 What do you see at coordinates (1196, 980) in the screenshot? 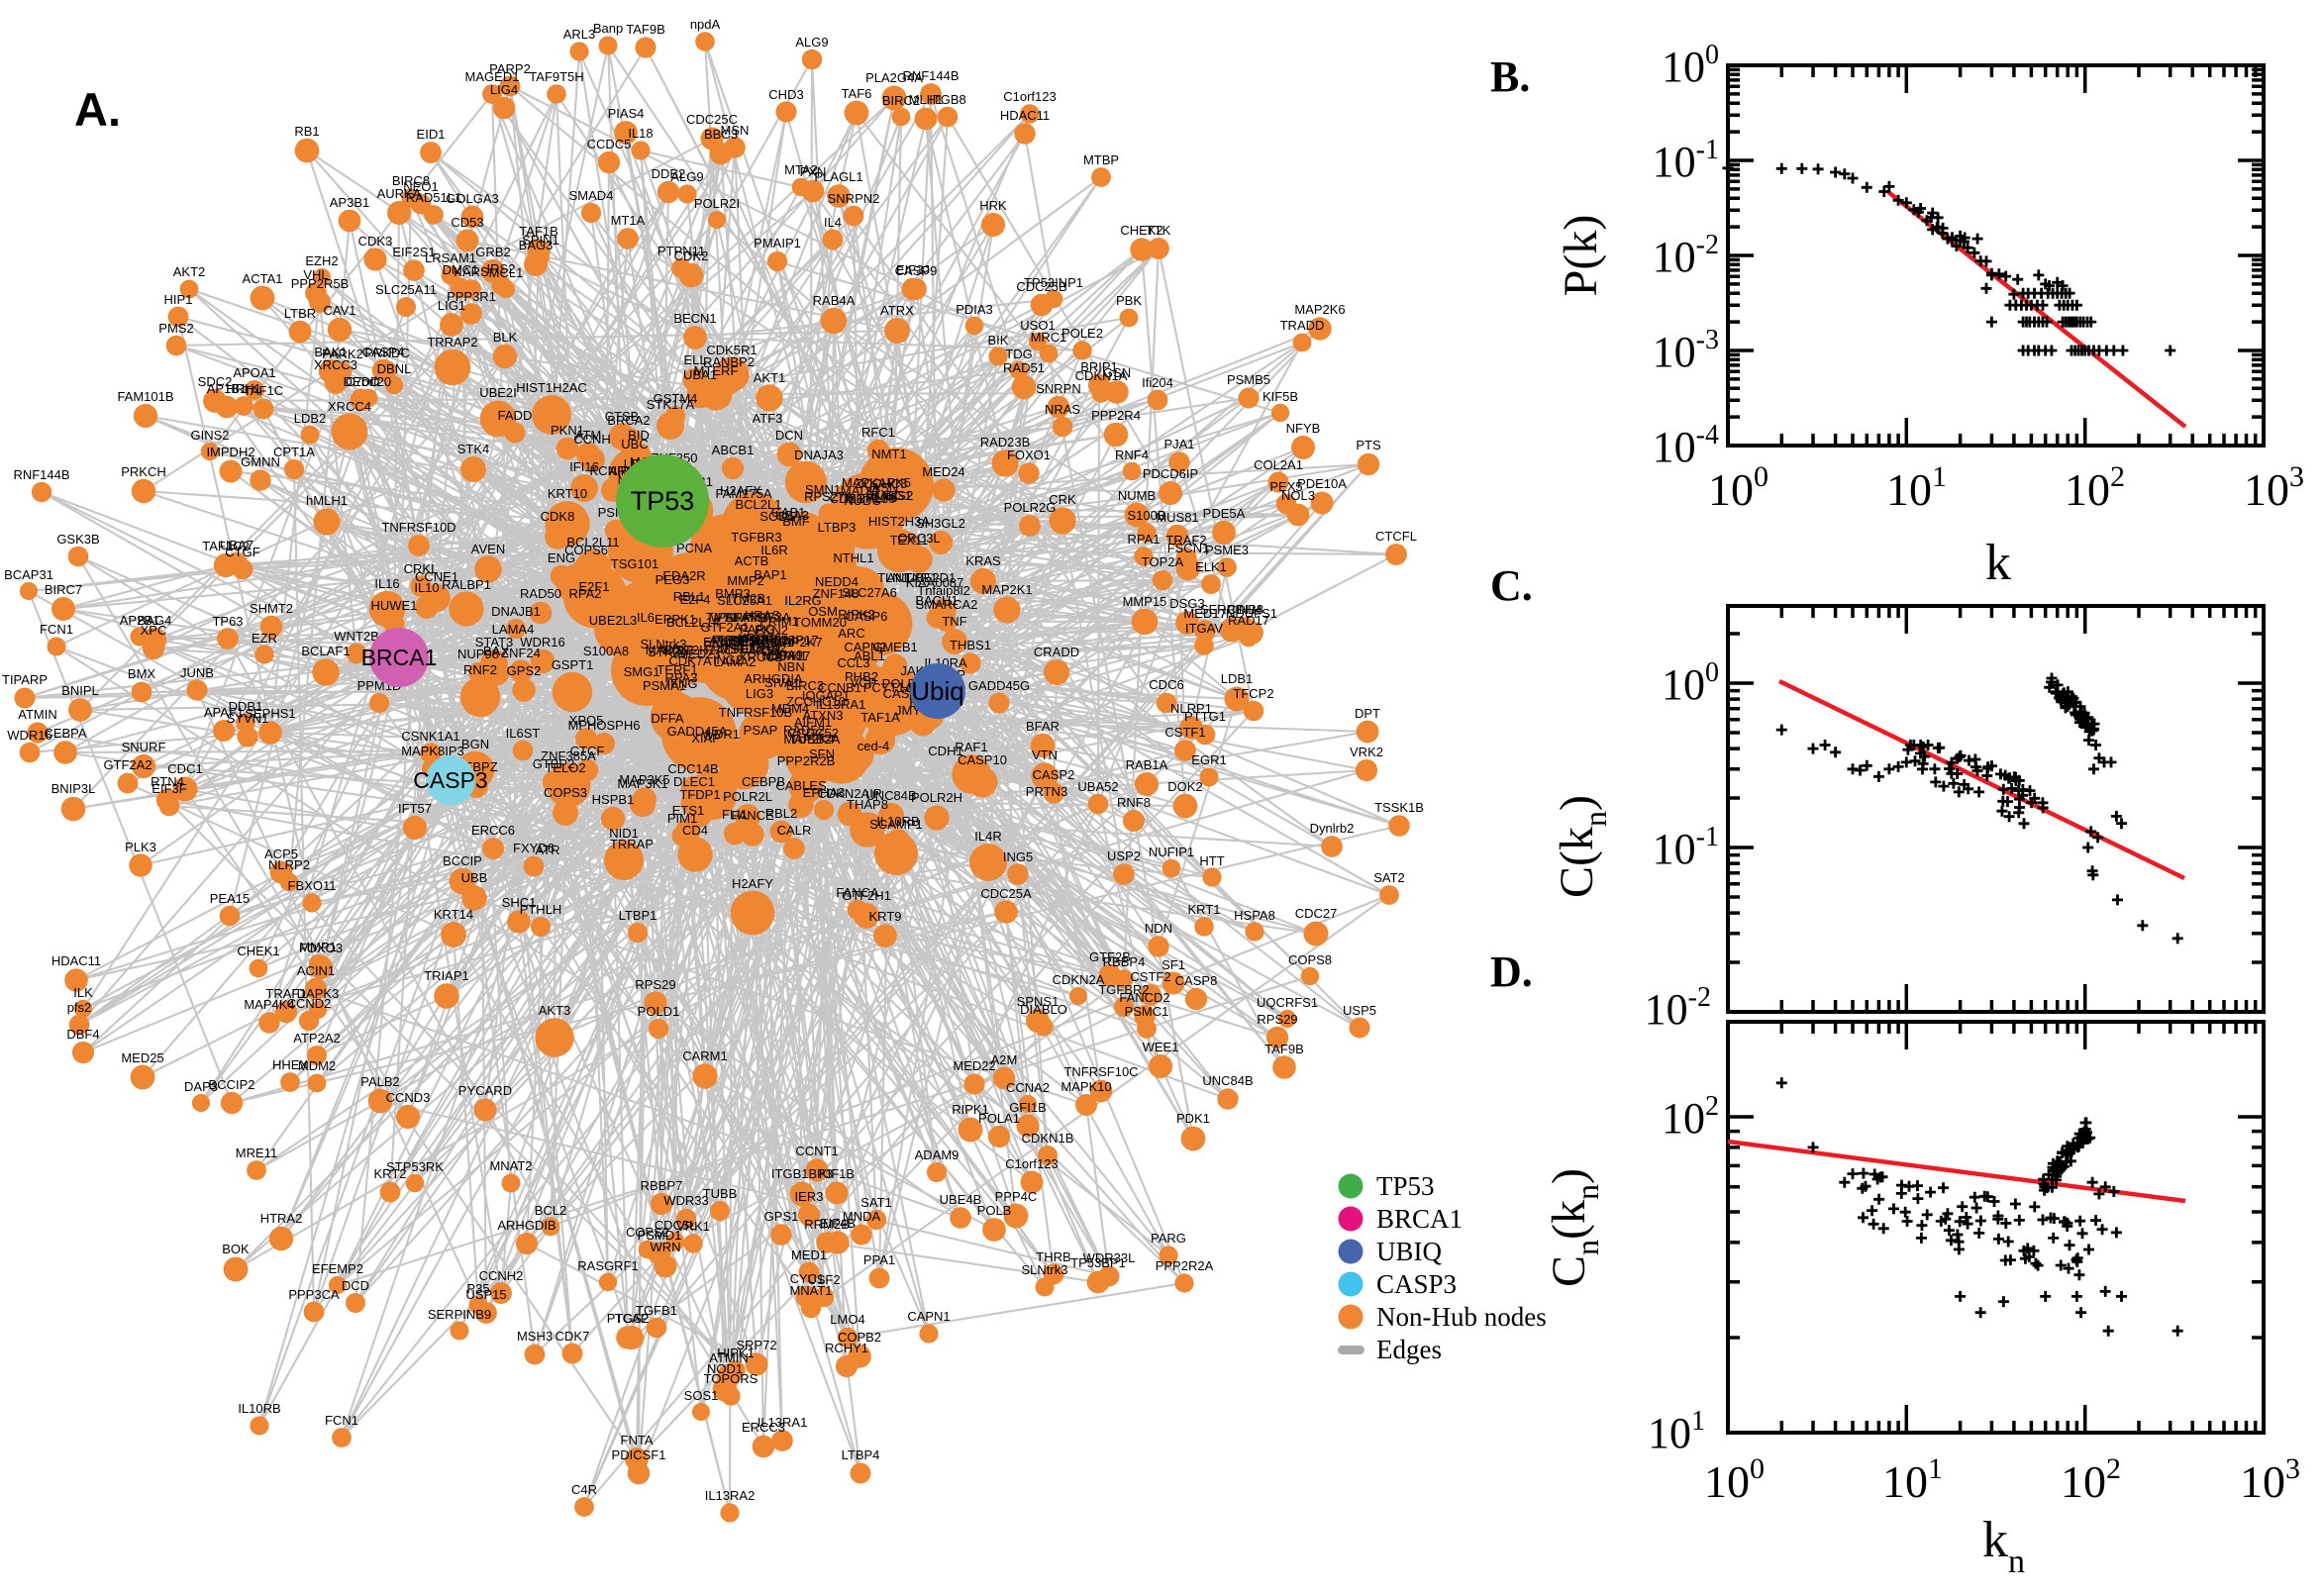
I see `svg-text: CASP8` at bounding box center [1196, 980].